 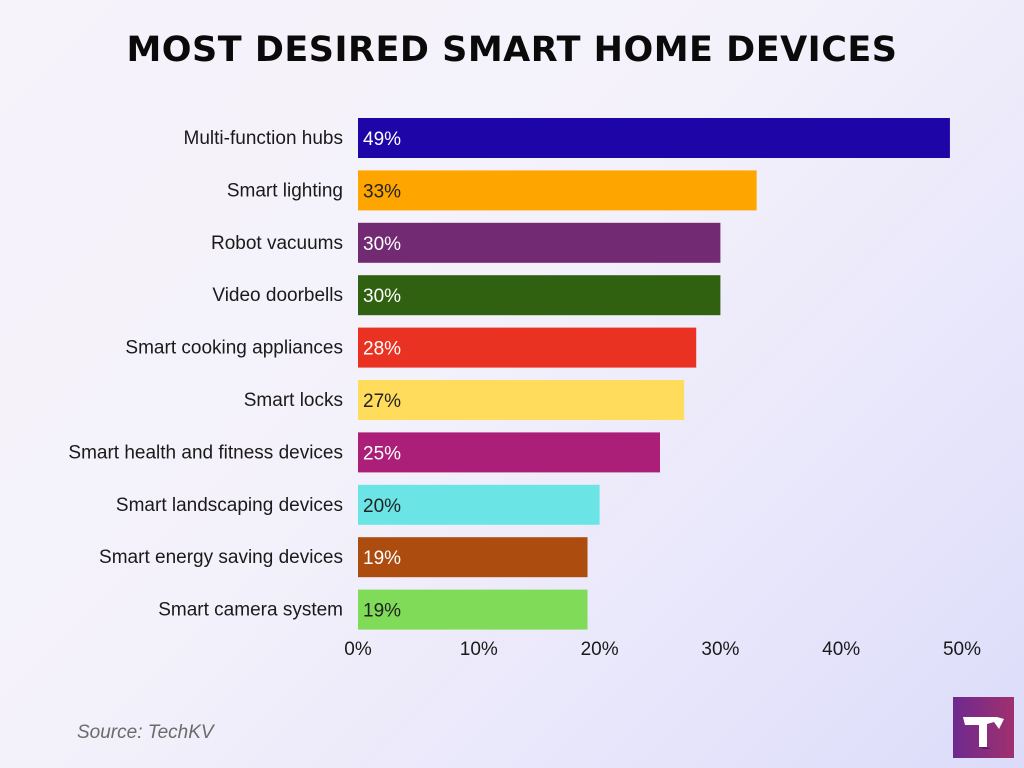 What do you see at coordinates (277, 243) in the screenshot?
I see `category-label: Robot vacuums` at bounding box center [277, 243].